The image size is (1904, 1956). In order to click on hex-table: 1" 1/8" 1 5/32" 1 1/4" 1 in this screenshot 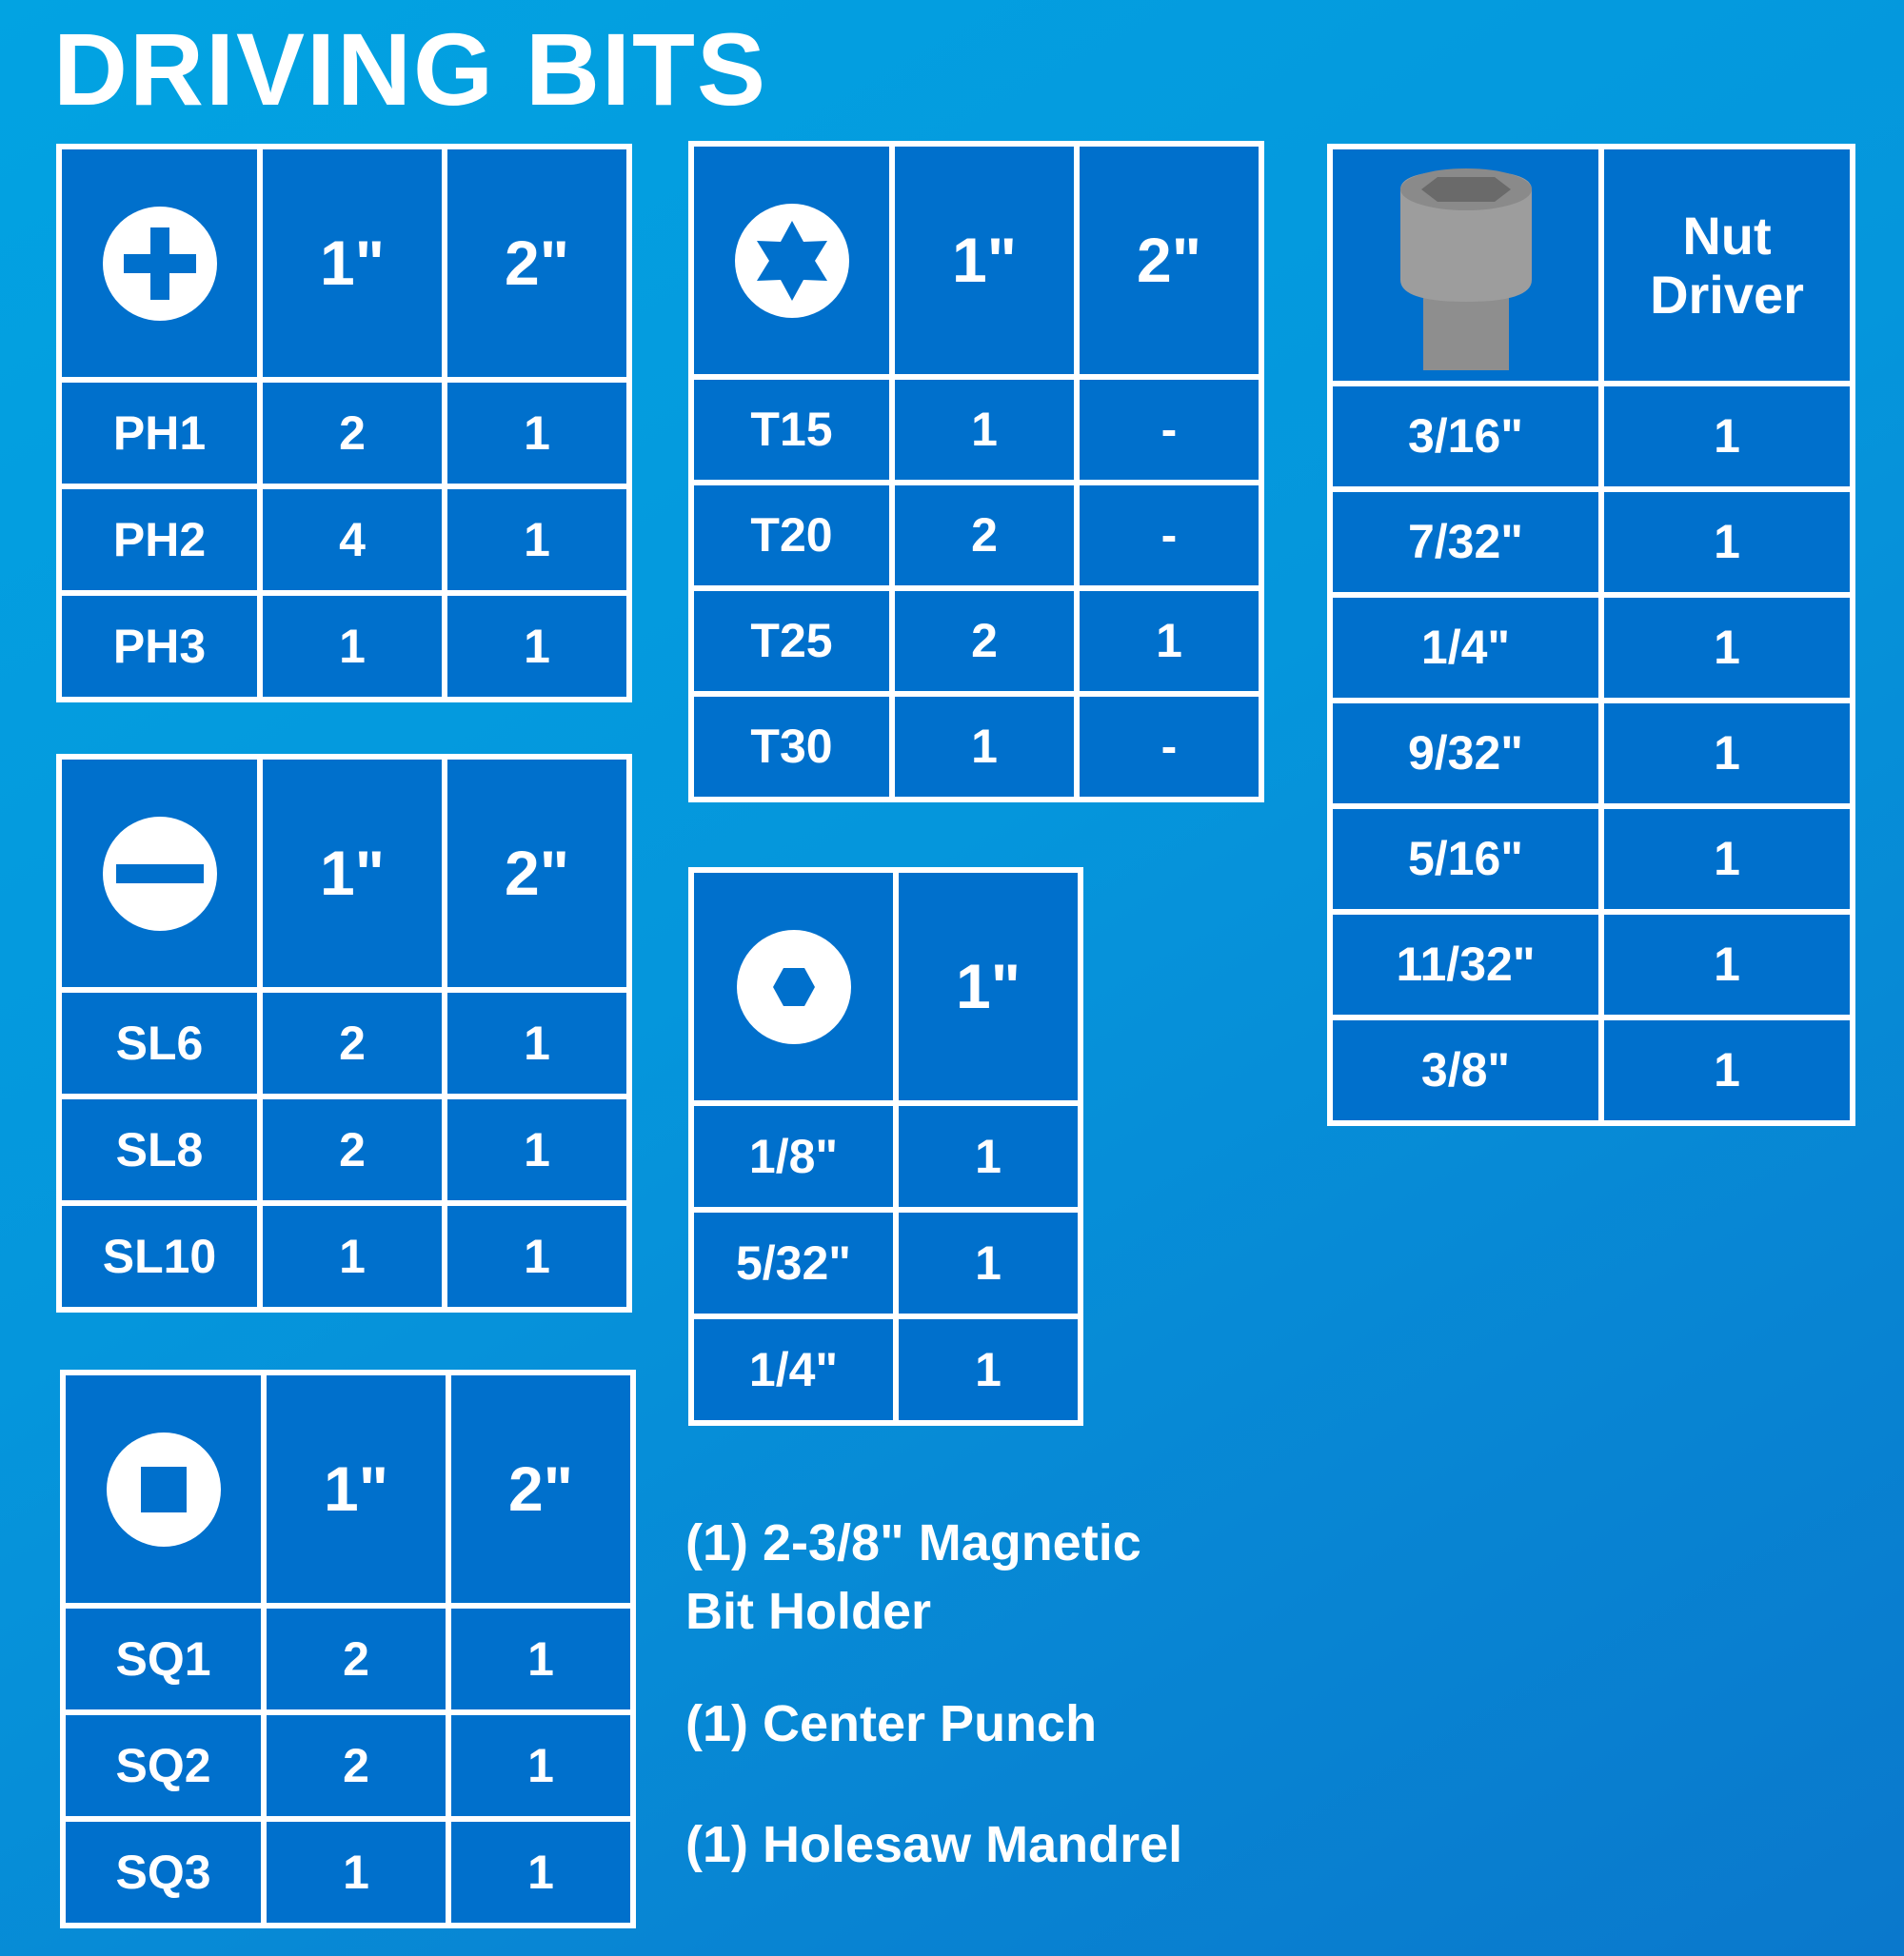, I will do `click(885, 1147)`.